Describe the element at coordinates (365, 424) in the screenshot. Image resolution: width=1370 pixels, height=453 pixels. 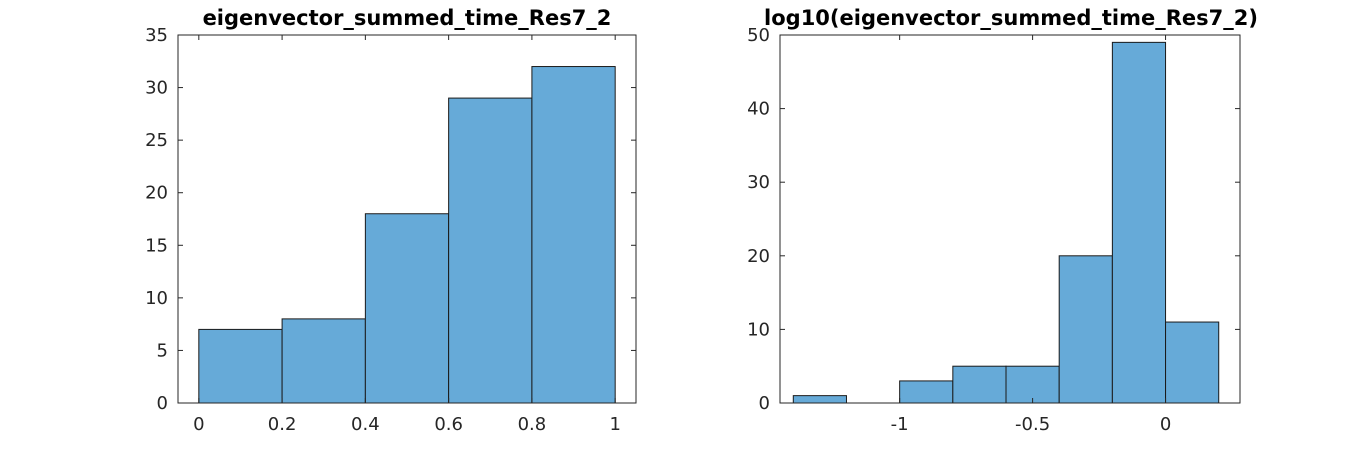
I see `x-tick-label: 0.4` at that location.